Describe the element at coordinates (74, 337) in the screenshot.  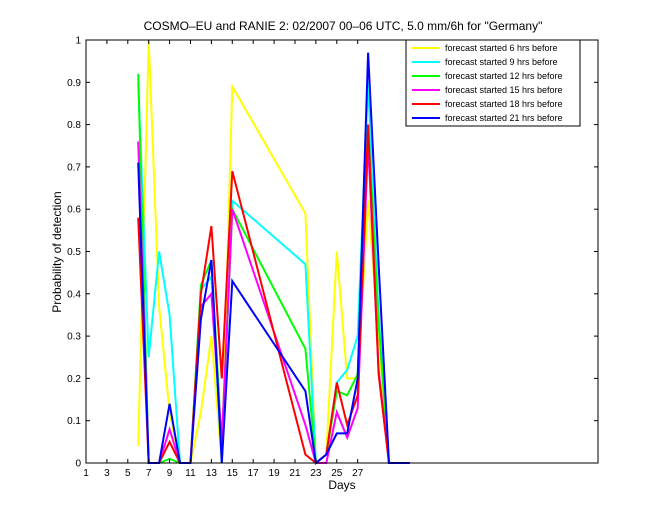
I see `y-tick-label: 0.3` at that location.